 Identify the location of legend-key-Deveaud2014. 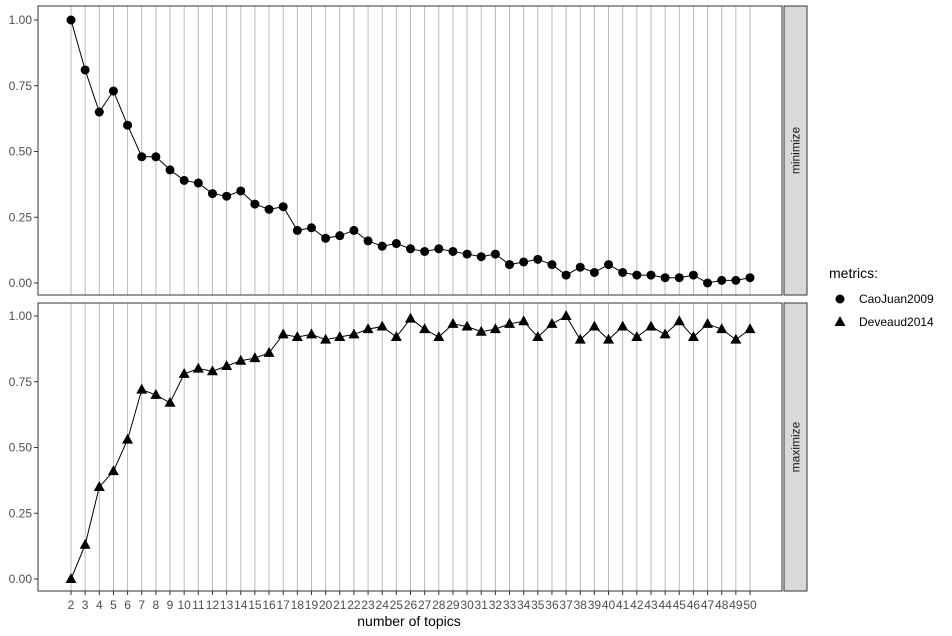
(840, 321).